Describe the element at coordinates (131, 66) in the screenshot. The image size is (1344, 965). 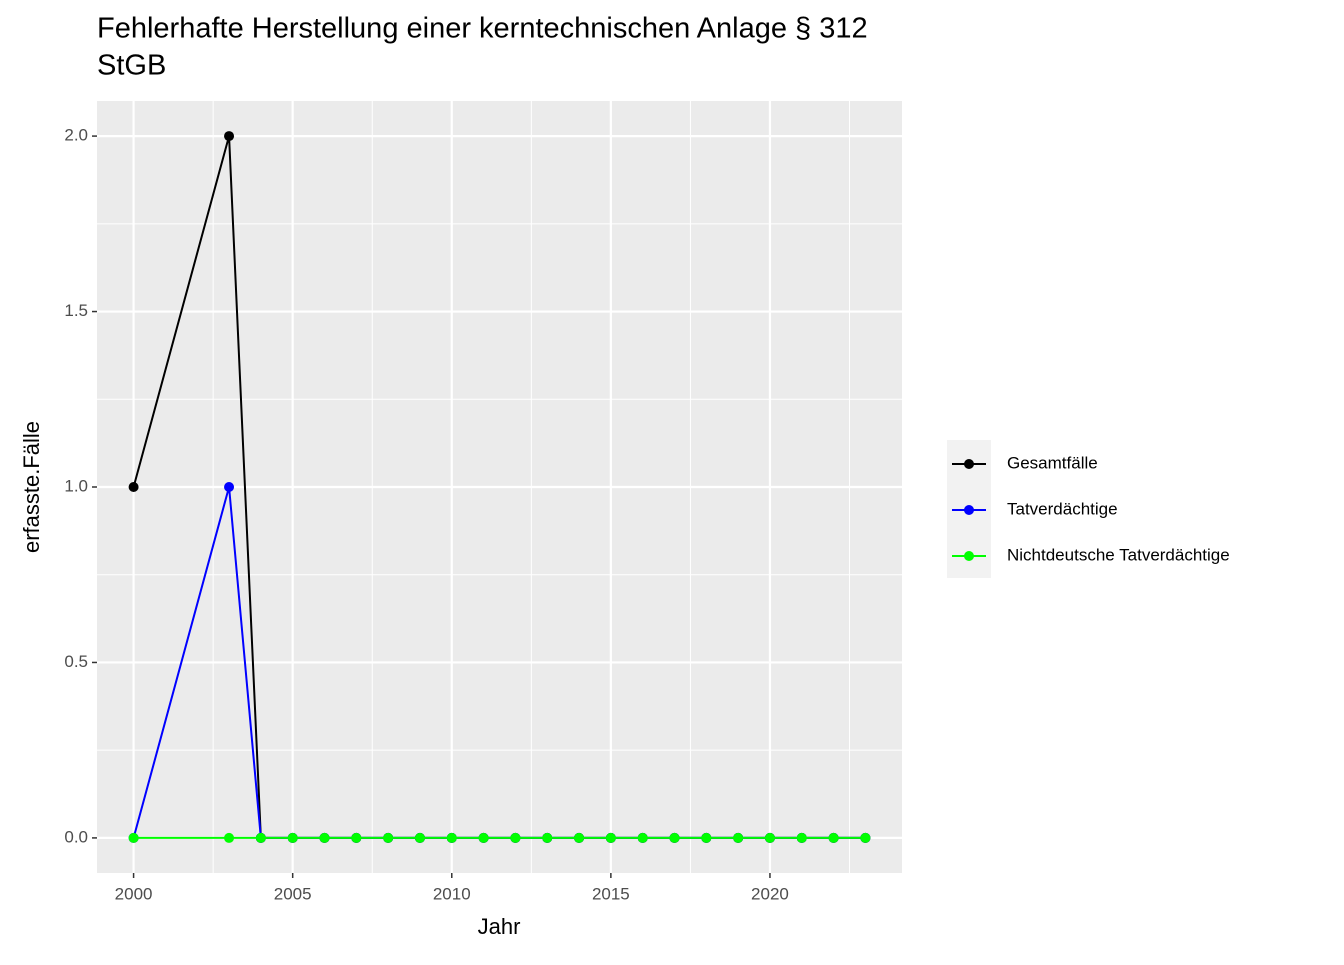
I see `chart-title: StGB` at that location.